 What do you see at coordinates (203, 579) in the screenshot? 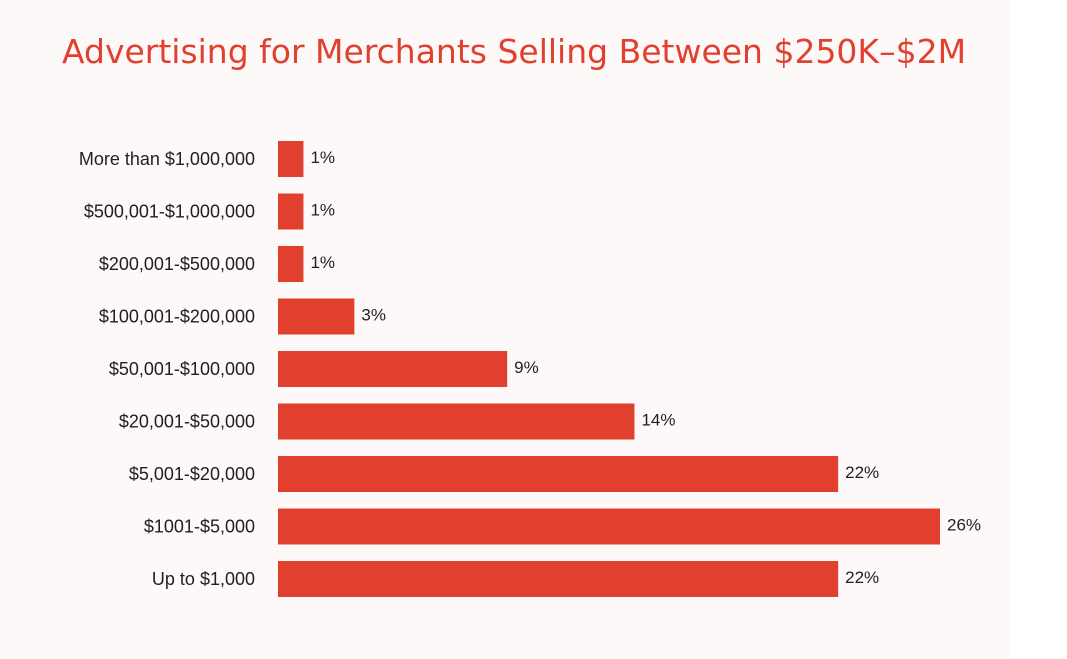
I see `category-label: Up to $1,000` at bounding box center [203, 579].